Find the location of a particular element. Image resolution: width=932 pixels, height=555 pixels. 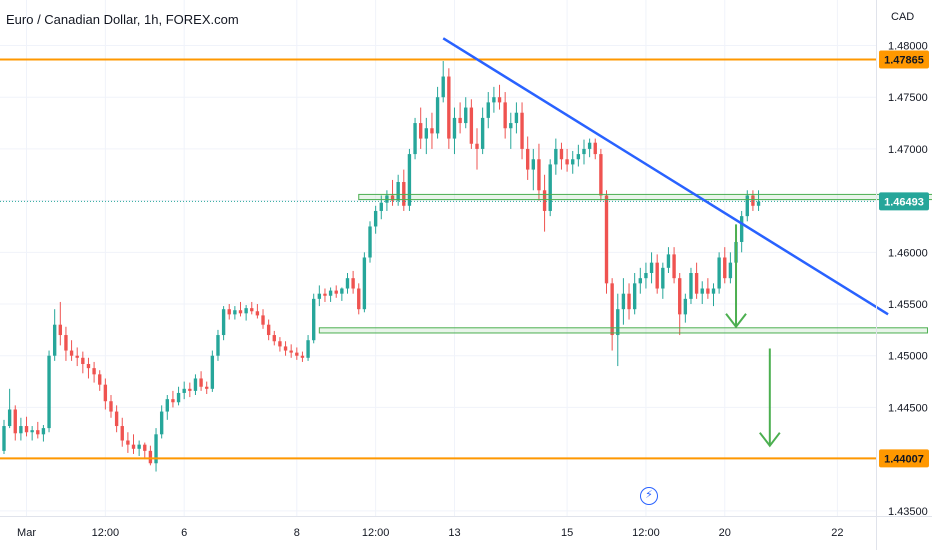

chart-title: Euro / Canadian Dollar, 1h, FOREX.com is located at coordinates (122, 19).